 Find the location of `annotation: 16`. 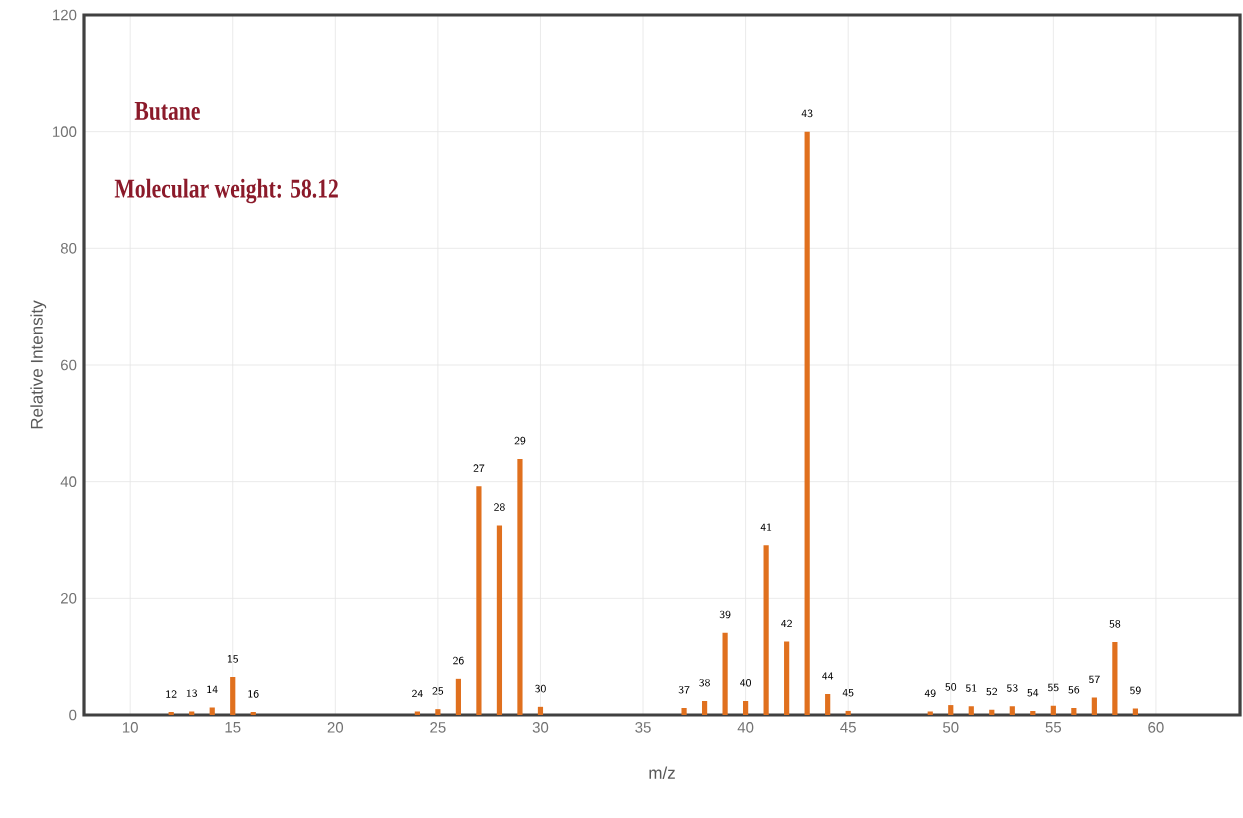

annotation: 16 is located at coordinates (253, 693).